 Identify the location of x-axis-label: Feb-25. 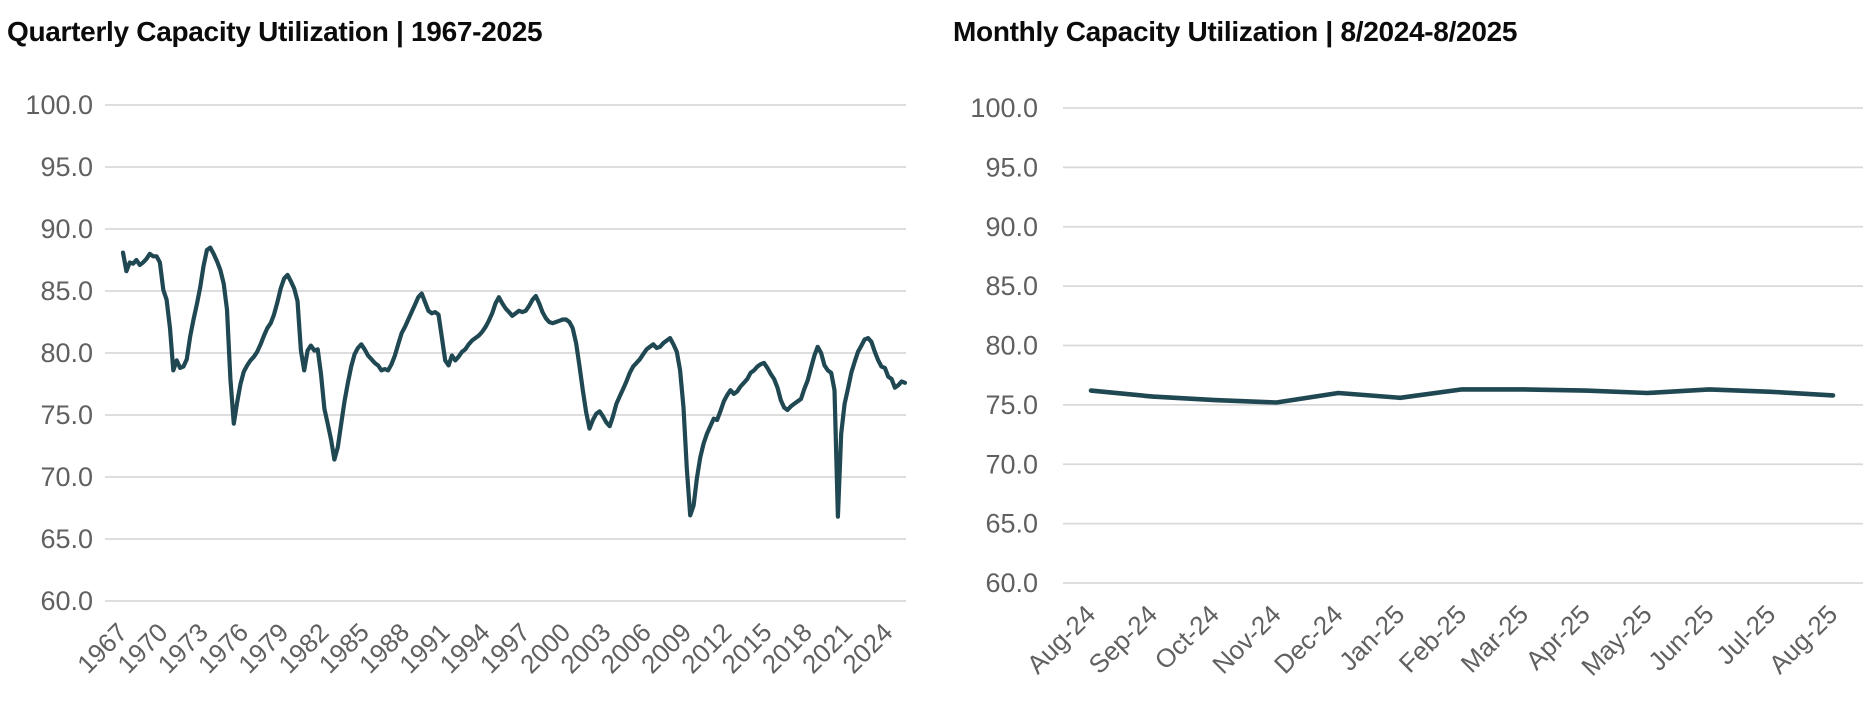
(1432, 638).